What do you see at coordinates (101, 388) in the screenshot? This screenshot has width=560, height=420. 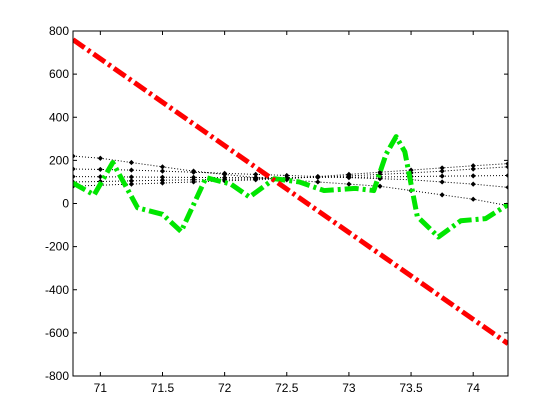 I see `x-tick-label: 71` at bounding box center [101, 388].